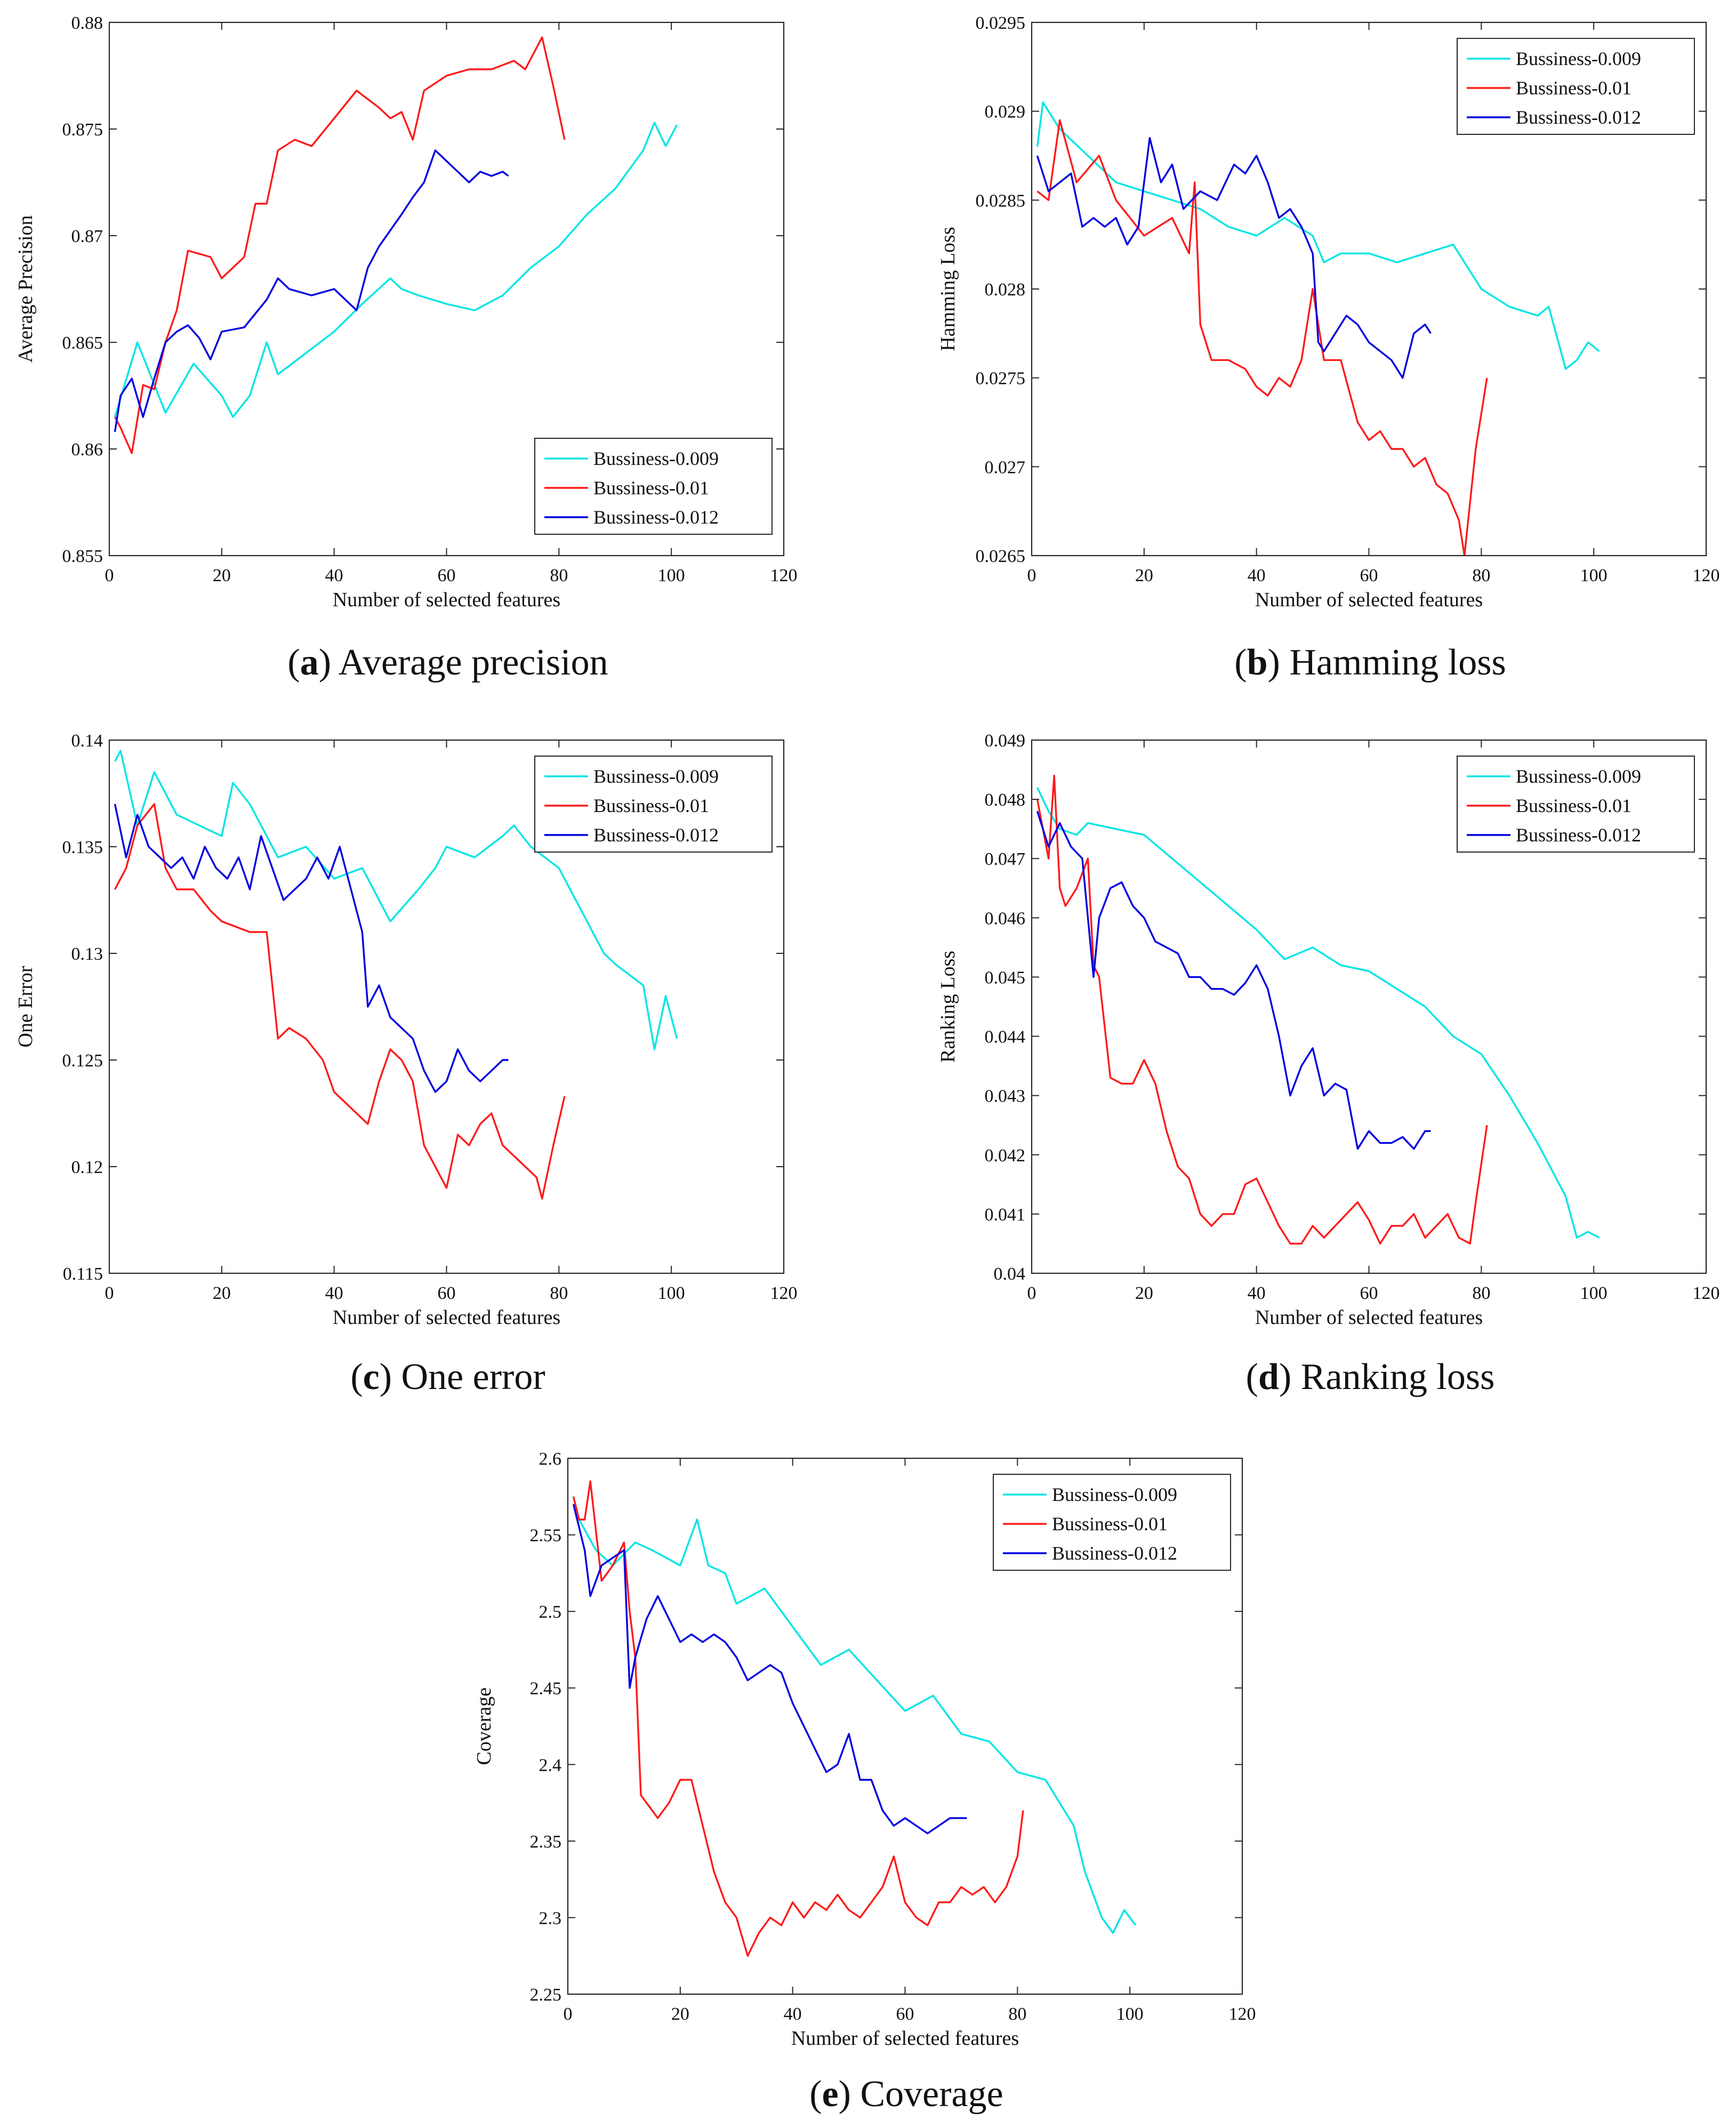 This screenshot has width=1736, height=2128. What do you see at coordinates (948, 1007) in the screenshot?
I see `y-axis-label: Ranking Loss` at bounding box center [948, 1007].